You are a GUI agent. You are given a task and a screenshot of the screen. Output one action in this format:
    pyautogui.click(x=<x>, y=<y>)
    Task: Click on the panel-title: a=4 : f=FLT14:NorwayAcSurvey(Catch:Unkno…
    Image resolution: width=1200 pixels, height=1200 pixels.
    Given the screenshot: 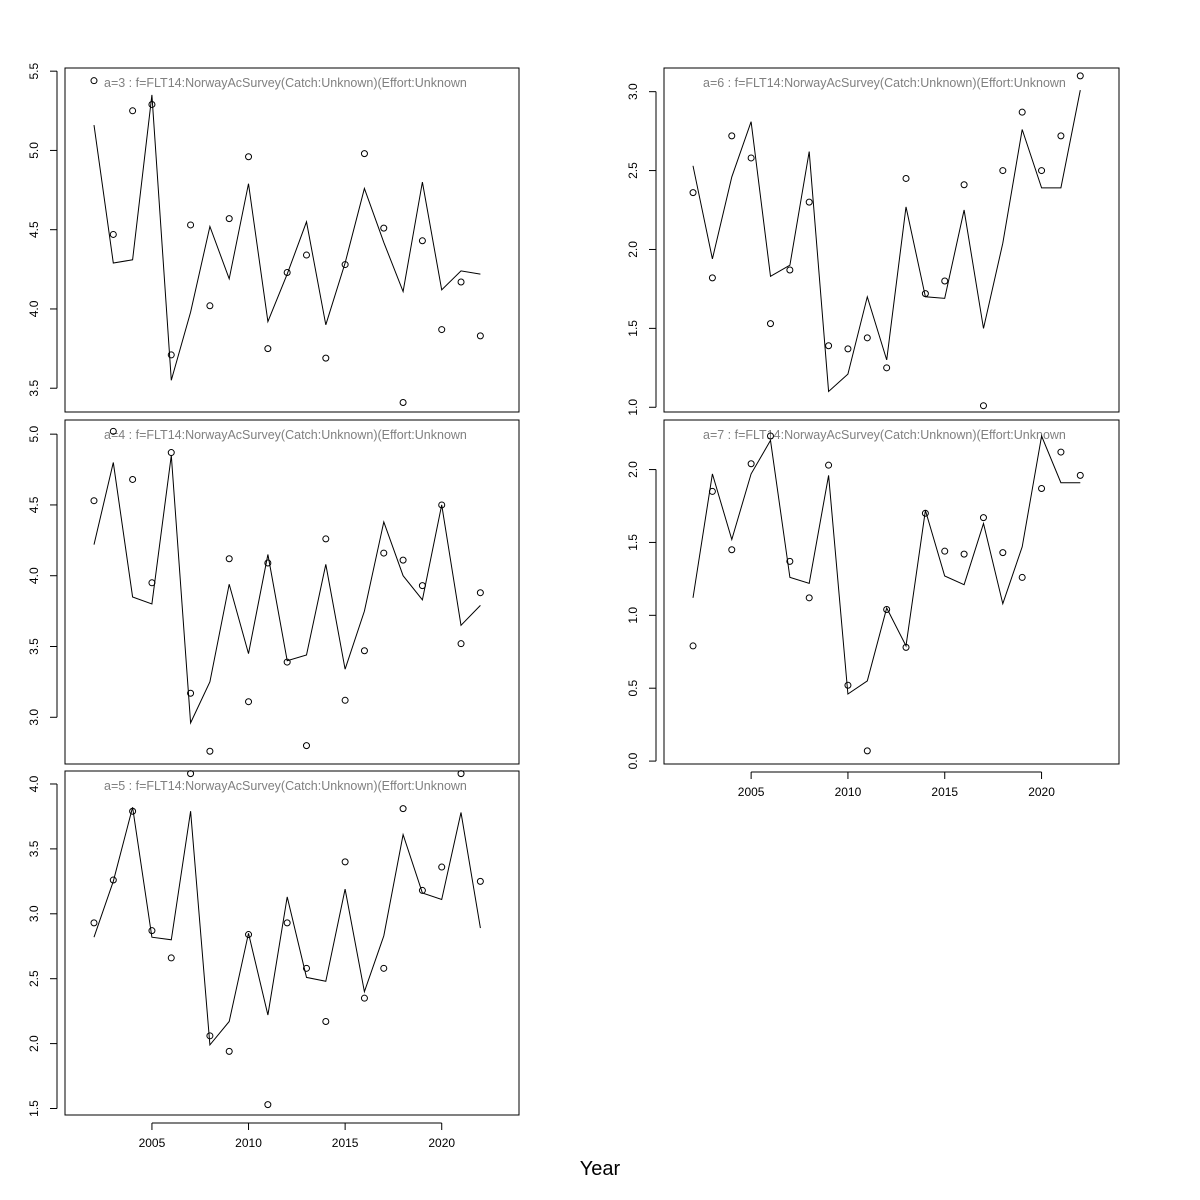 What is the action you would take?
    pyautogui.click(x=285, y=435)
    